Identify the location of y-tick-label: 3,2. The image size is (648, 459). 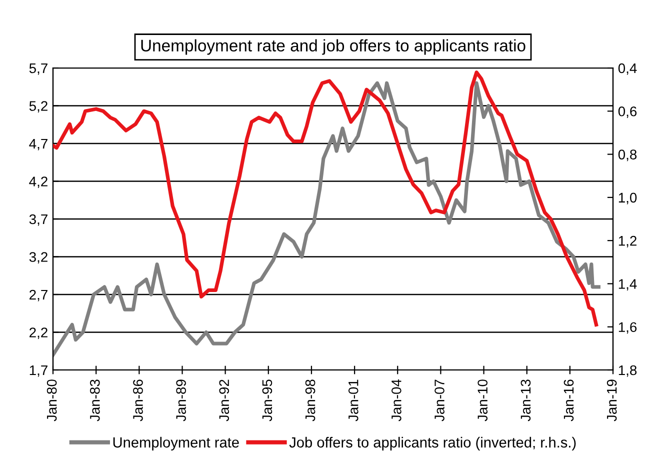
(38, 258).